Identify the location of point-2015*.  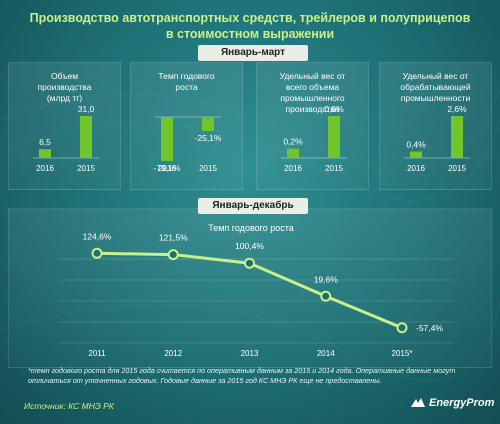
(402, 328).